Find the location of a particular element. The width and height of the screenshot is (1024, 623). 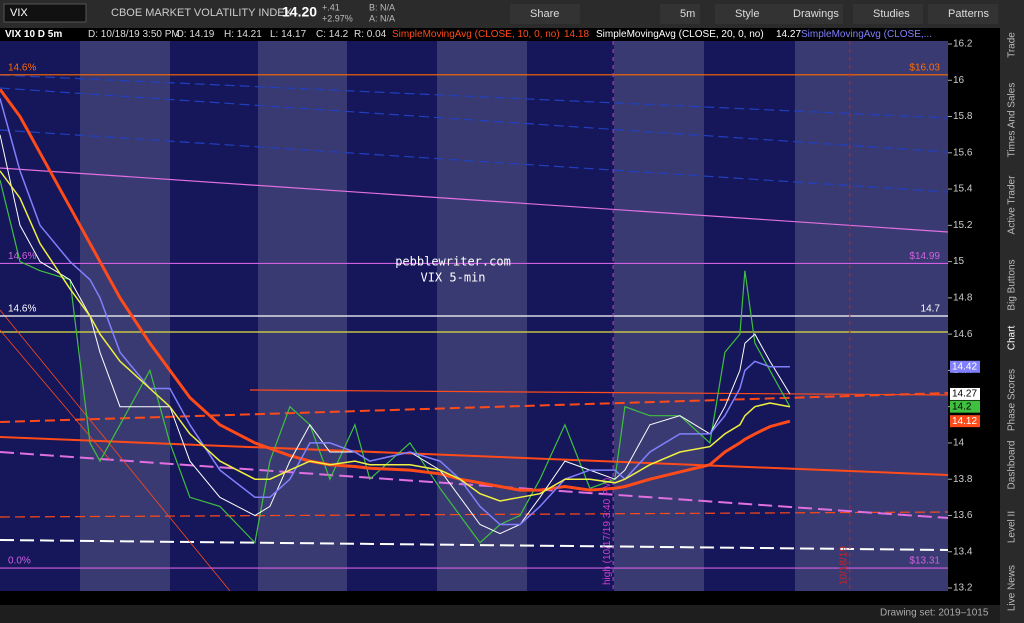

y-tick-label: 16 is located at coordinates (959, 80).